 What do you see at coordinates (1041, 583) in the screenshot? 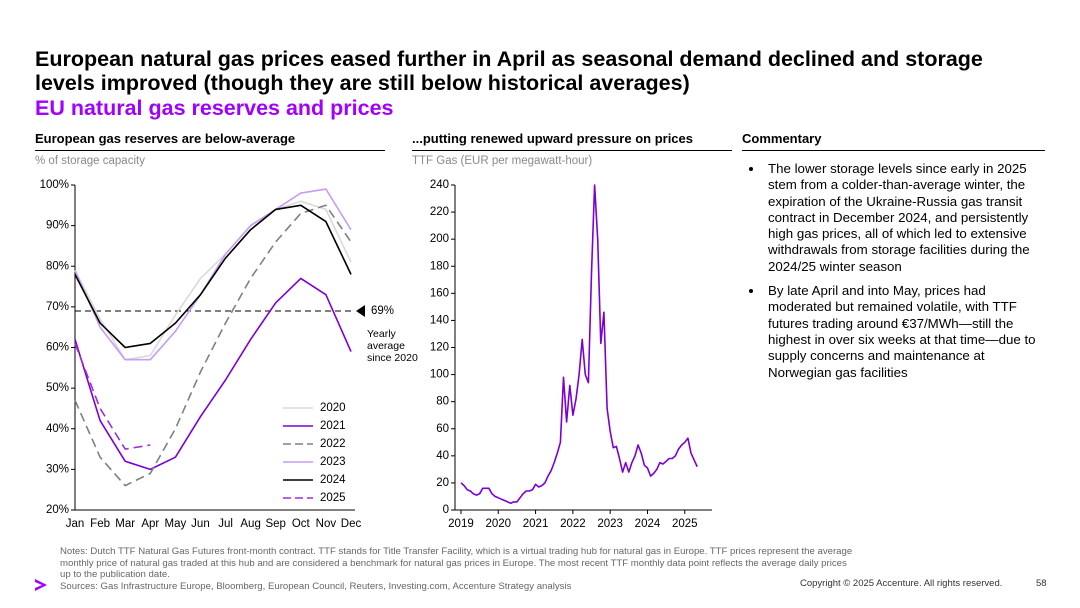
I see `page-number: 58` at bounding box center [1041, 583].